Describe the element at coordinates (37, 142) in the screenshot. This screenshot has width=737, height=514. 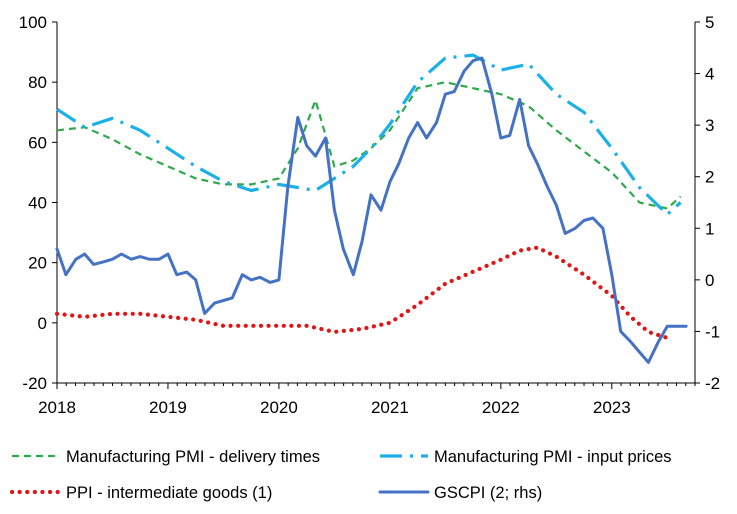
I see `left-axis-tick-label: 60` at that location.